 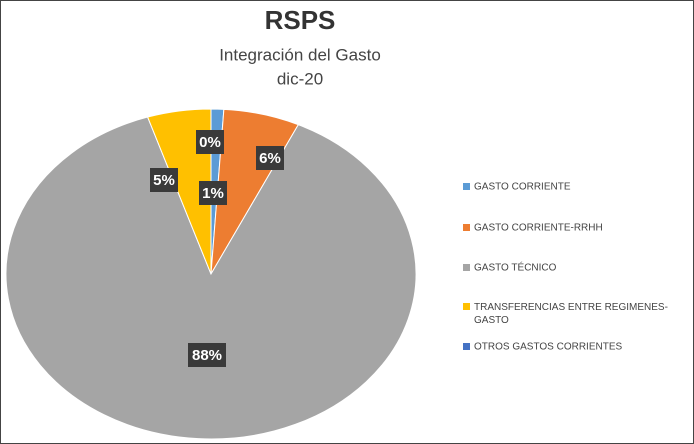 I want to click on data-label: 1%, so click(x=213, y=193).